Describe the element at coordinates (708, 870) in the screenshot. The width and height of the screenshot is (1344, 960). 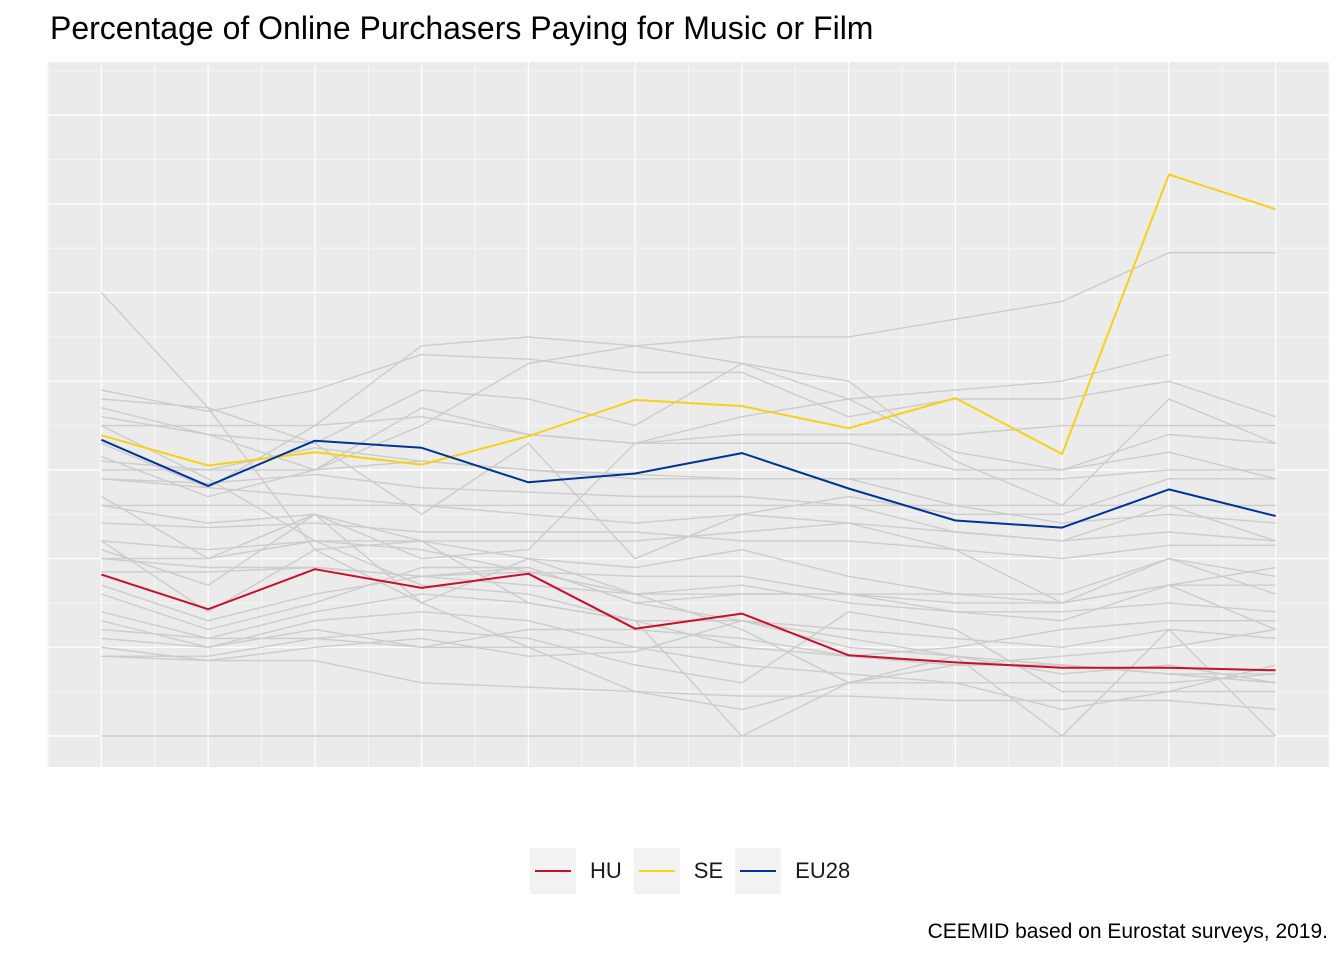
I see `legend-label: SE` at that location.